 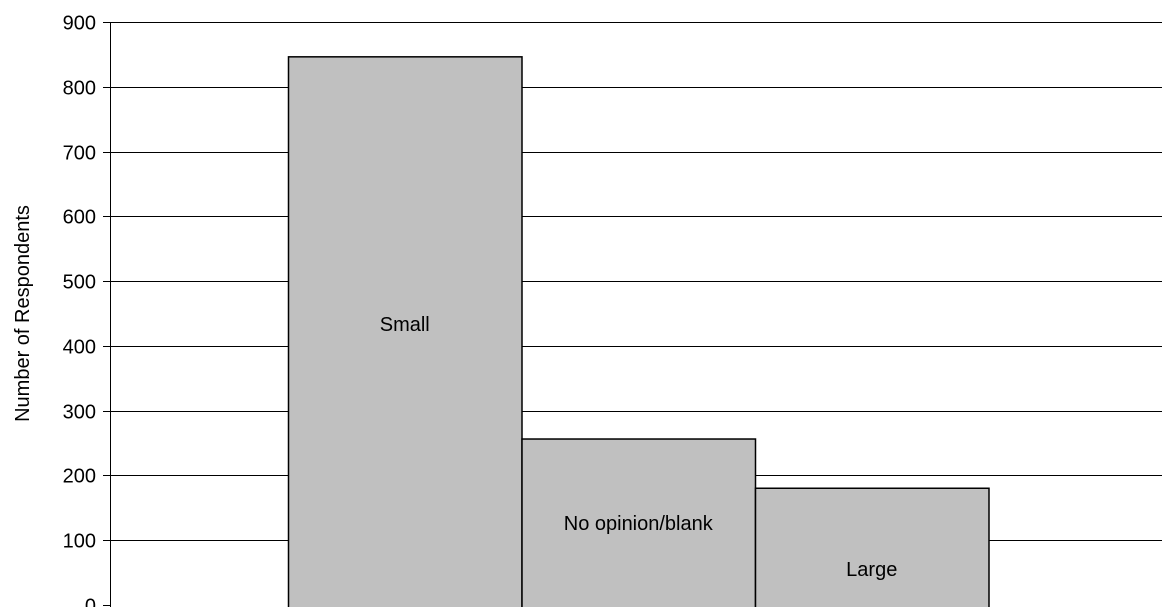 I want to click on bar-label: Small, so click(x=405, y=325).